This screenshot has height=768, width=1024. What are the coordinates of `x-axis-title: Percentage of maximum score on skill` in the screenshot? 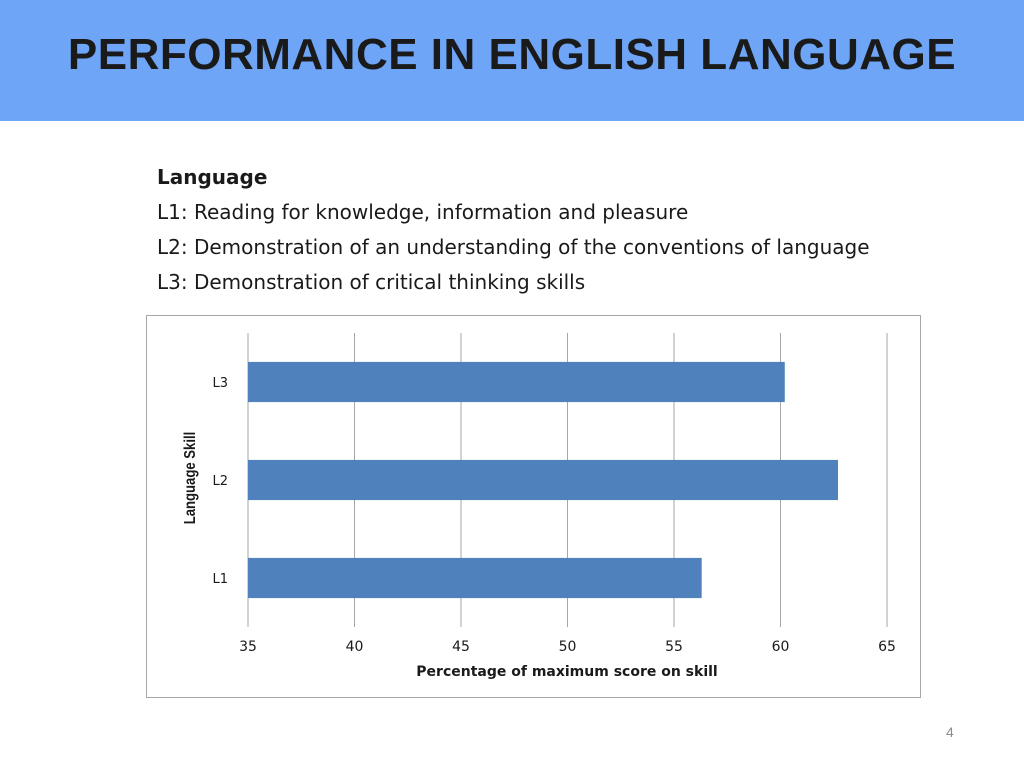 It's located at (566, 672).